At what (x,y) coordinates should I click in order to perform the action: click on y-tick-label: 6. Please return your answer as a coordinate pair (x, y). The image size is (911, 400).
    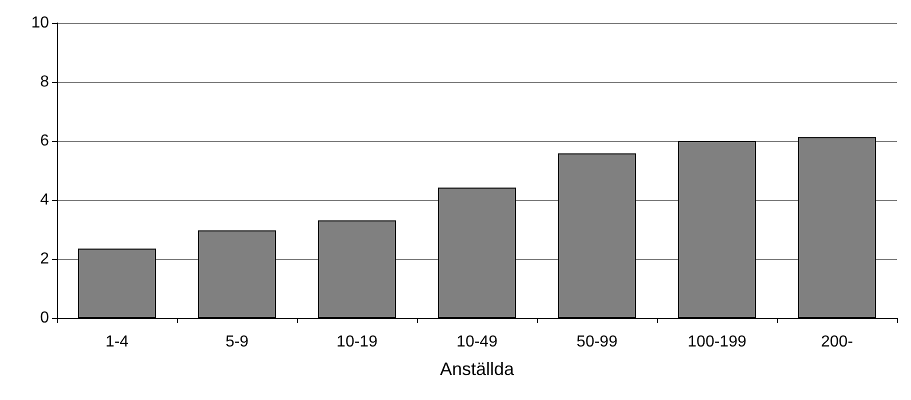
    Looking at the image, I should click on (45, 141).